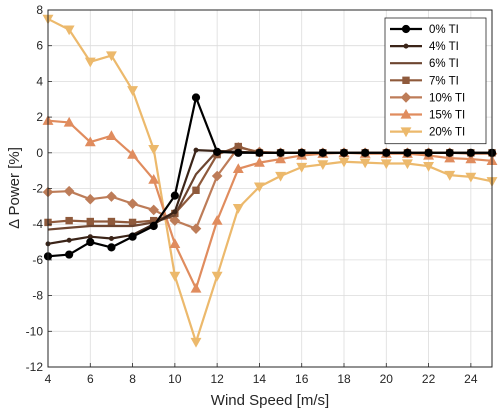 This screenshot has height=414, width=500. Describe the element at coordinates (447, 133) in the screenshot. I see `legend-label: 20% TI` at that location.